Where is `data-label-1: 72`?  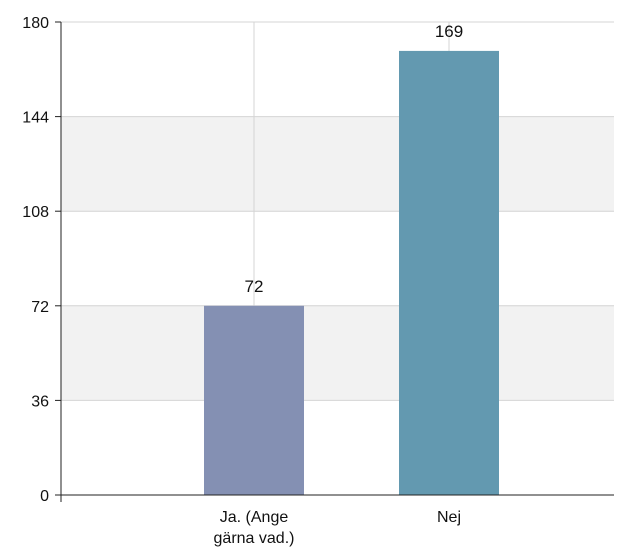
data-label-1: 72 is located at coordinates (254, 286).